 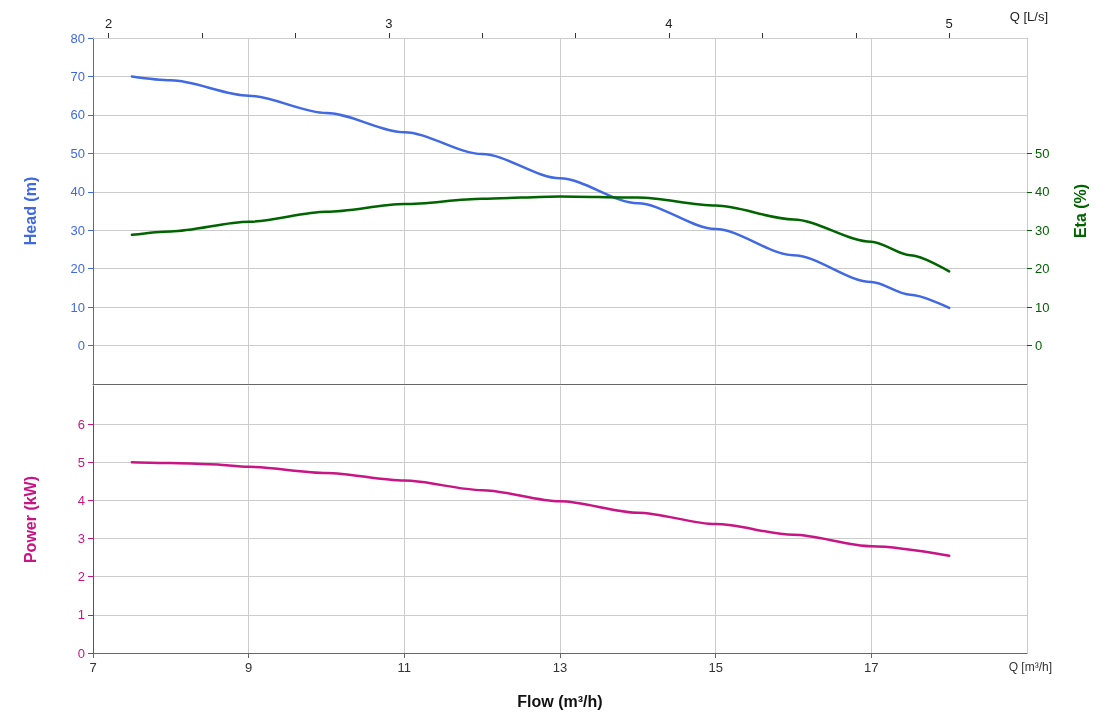 What do you see at coordinates (109, 23) in the screenshot?
I see `x2-tick-label: 2` at bounding box center [109, 23].